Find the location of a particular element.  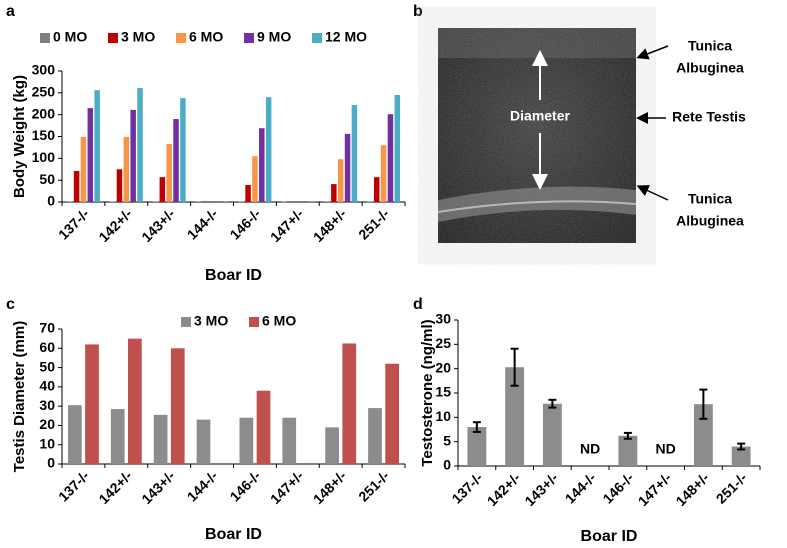

y-tick-label: 40 is located at coordinates (47, 386).